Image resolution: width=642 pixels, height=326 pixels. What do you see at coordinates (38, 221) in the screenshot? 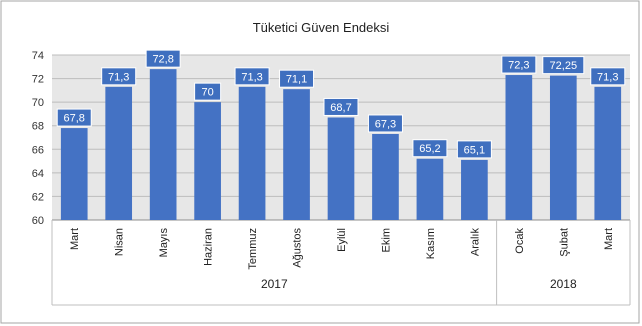
I see `y-tick-label: 60` at bounding box center [38, 221].